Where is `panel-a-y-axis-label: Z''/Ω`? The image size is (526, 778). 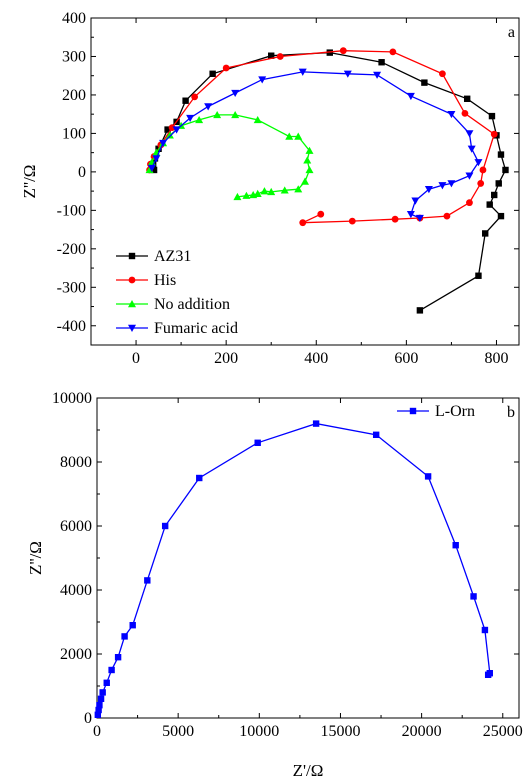 panel-a-y-axis-label: Z''/Ω is located at coordinates (29, 182).